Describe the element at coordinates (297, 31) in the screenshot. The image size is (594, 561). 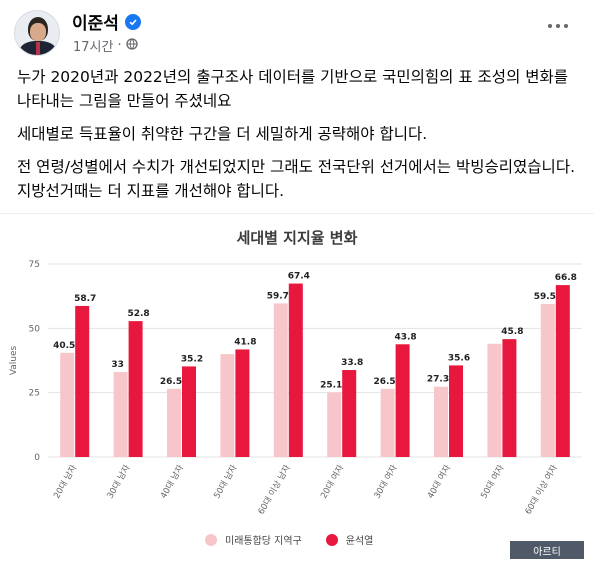
I see `post-header: 이준석 17시간 ·` at that location.